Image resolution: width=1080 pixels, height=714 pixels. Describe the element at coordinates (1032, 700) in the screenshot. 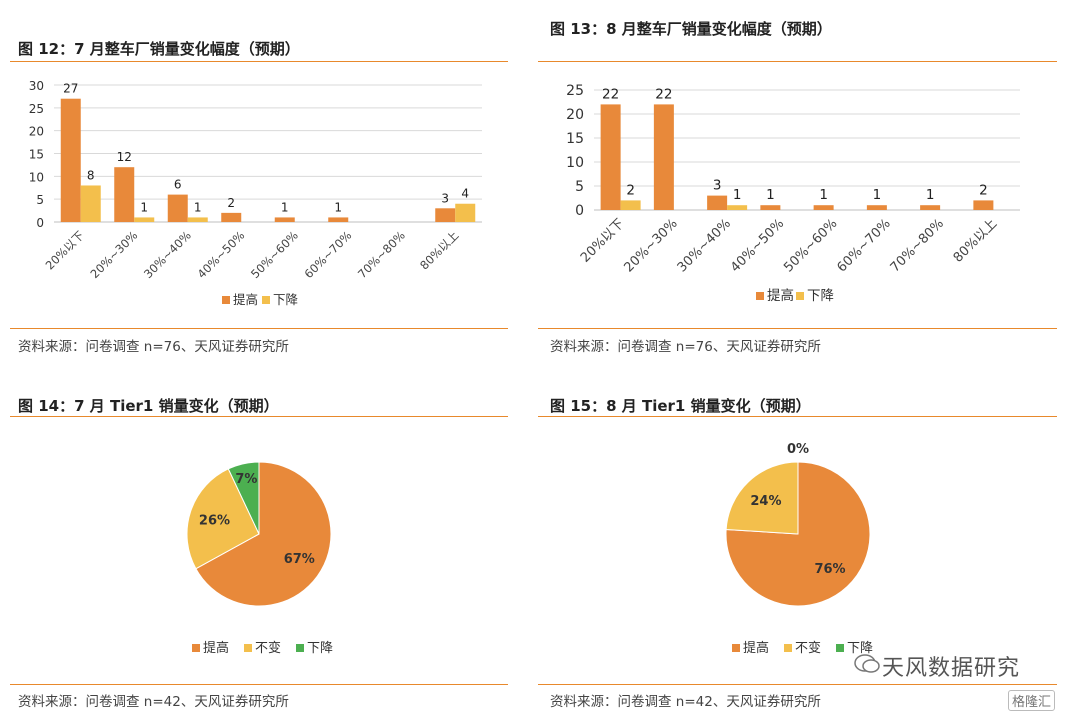

I see `watermark-badge: 格隆汇` at that location.